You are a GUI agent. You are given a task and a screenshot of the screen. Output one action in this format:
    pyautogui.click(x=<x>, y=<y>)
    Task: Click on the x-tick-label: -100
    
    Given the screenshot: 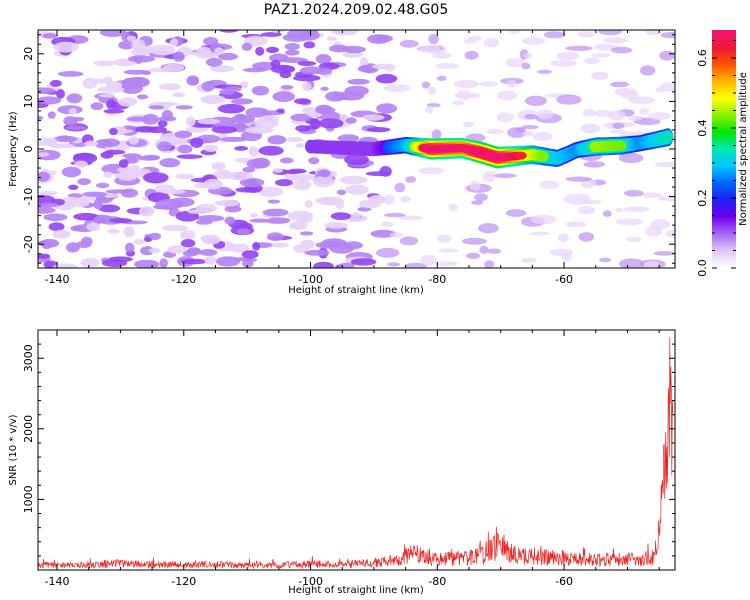 What is the action you would take?
    pyautogui.click(x=310, y=279)
    